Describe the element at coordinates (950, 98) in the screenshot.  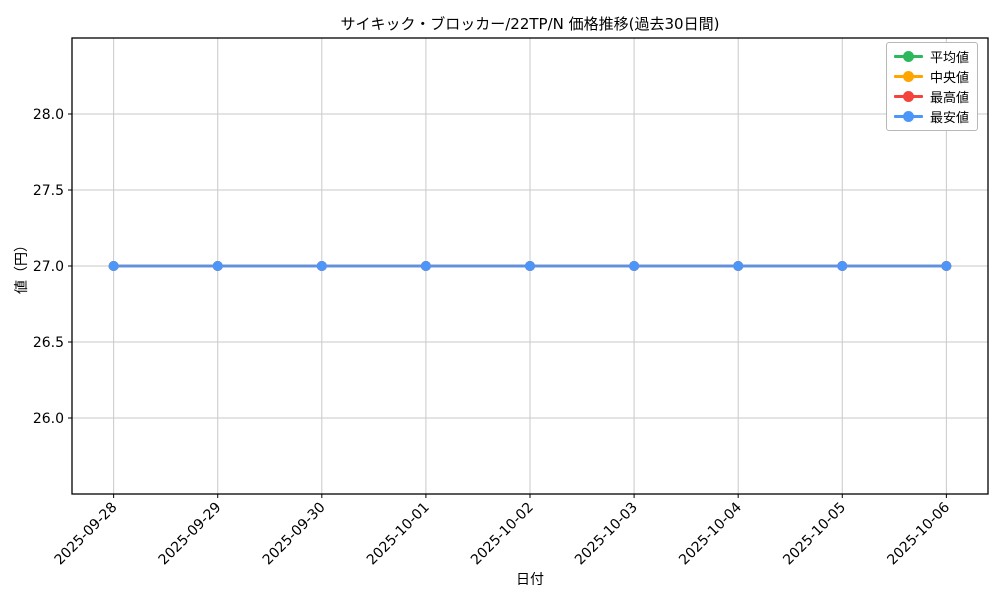
I see `legend-label: 最高値` at that location.